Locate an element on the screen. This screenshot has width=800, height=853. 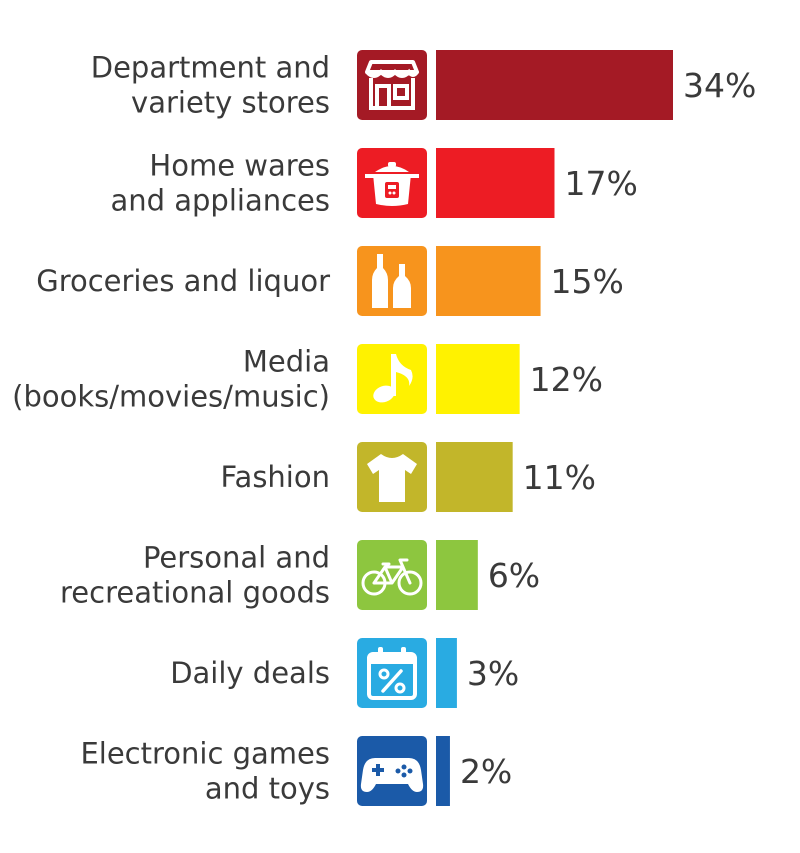
value-label: 11% is located at coordinates (559, 477).